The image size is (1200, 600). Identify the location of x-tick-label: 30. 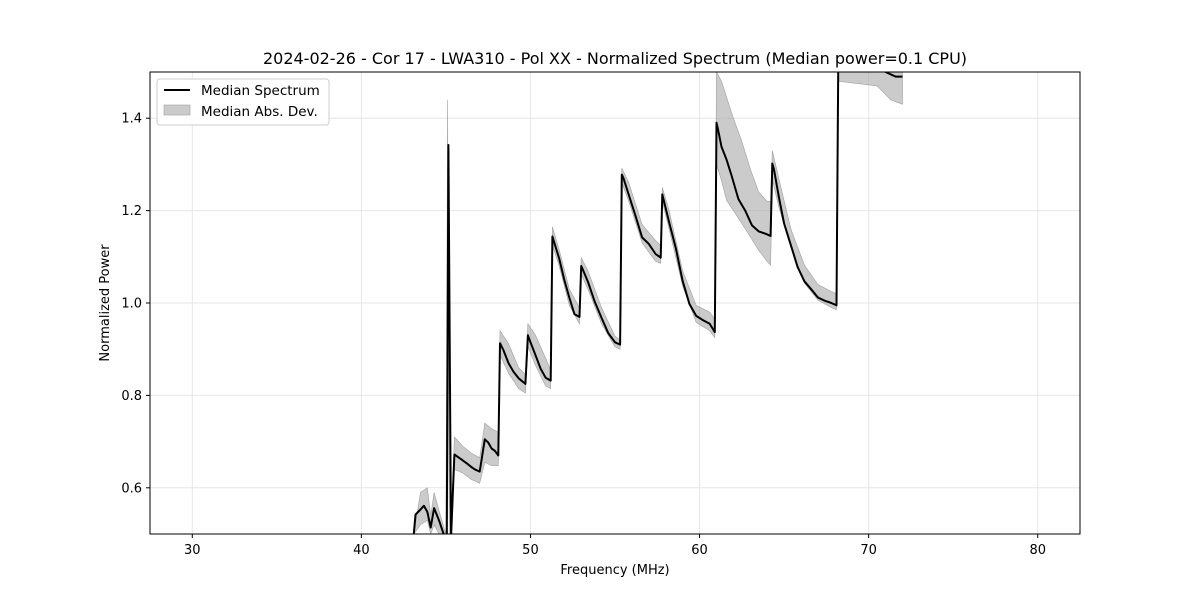
(192, 550).